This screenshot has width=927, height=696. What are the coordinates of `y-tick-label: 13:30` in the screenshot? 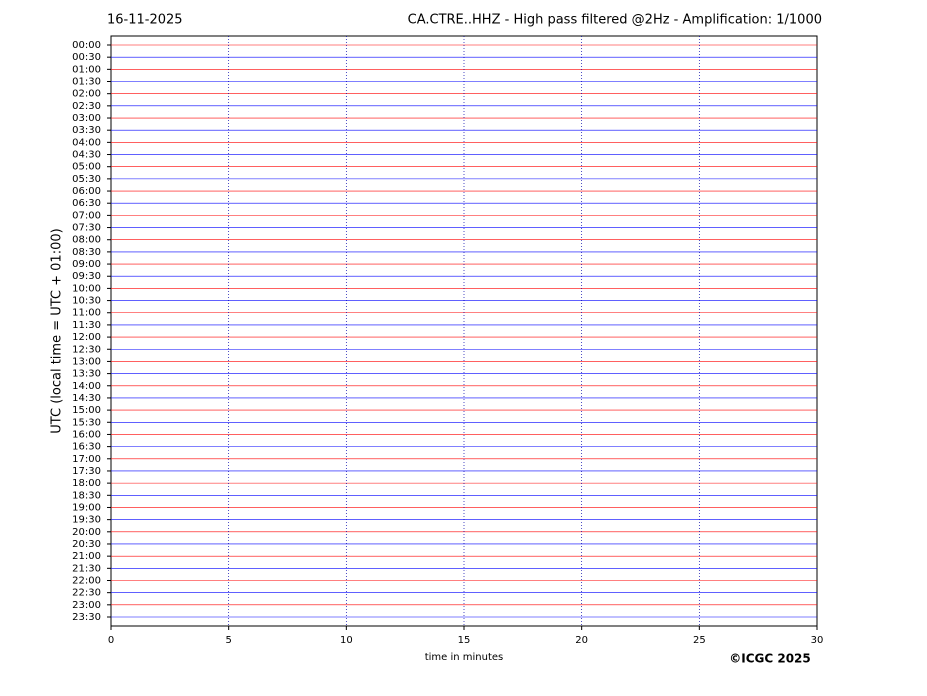 It's located at (86, 374).